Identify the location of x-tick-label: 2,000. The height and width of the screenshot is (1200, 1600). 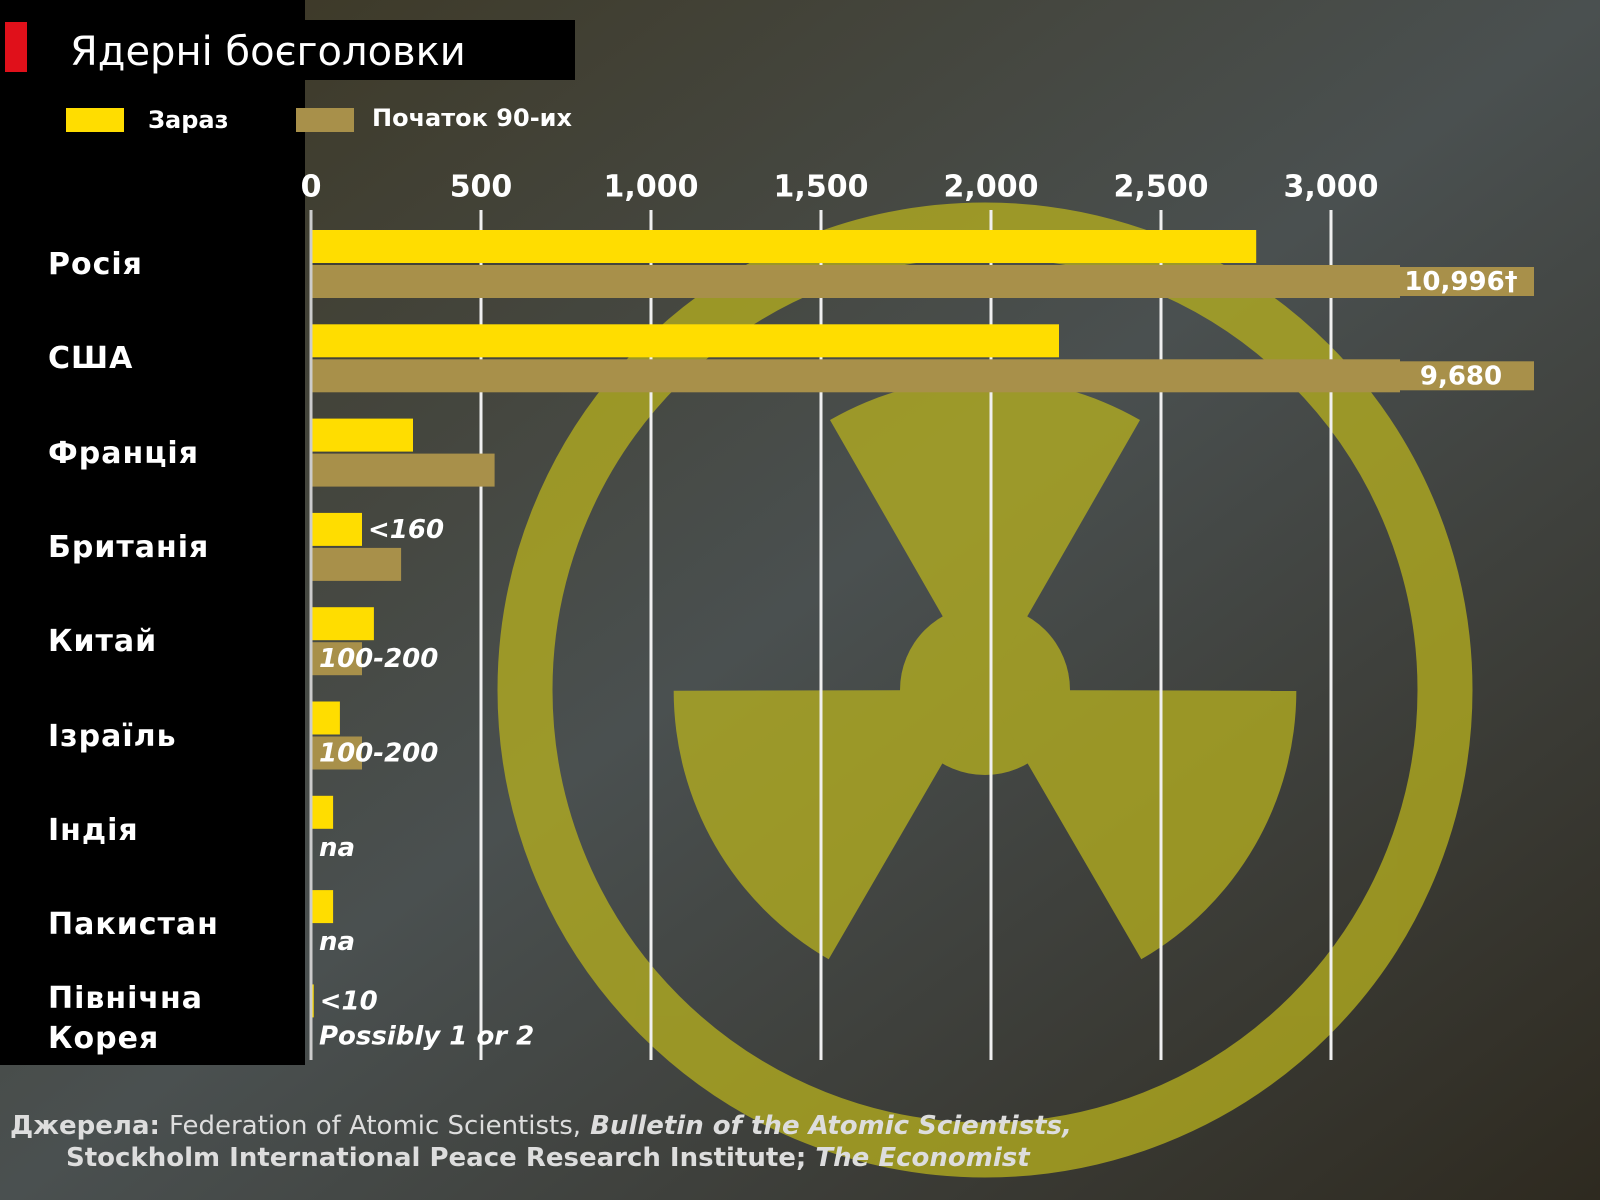
(991, 187).